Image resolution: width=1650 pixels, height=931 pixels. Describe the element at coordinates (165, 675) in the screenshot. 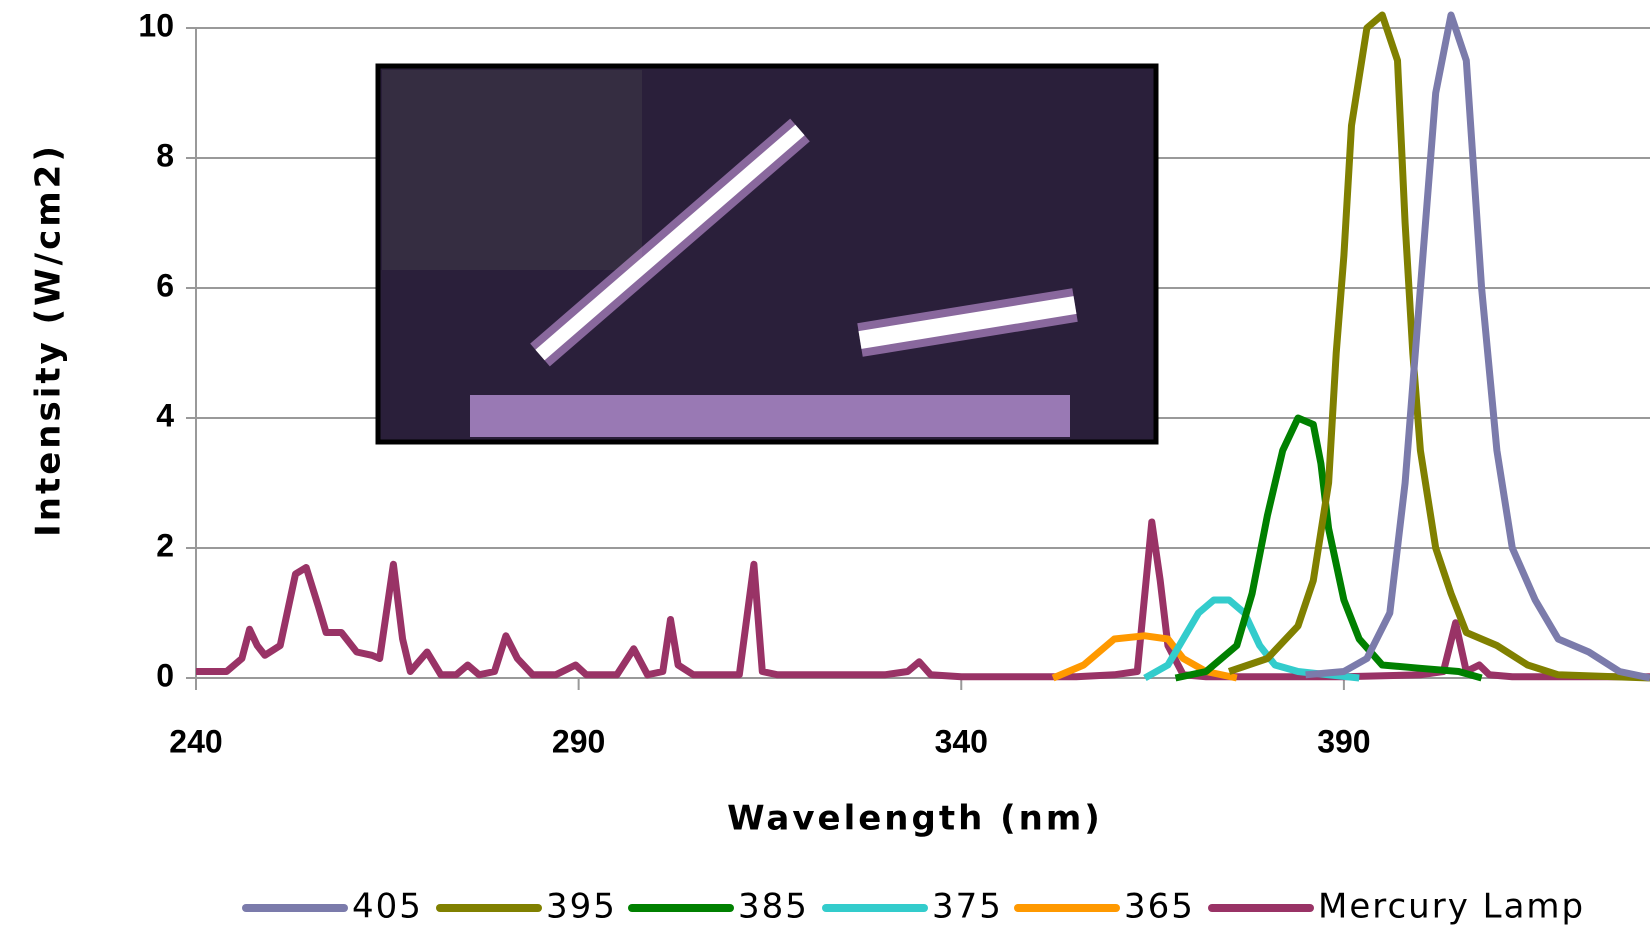

I see `y-tick-label: 0` at that location.